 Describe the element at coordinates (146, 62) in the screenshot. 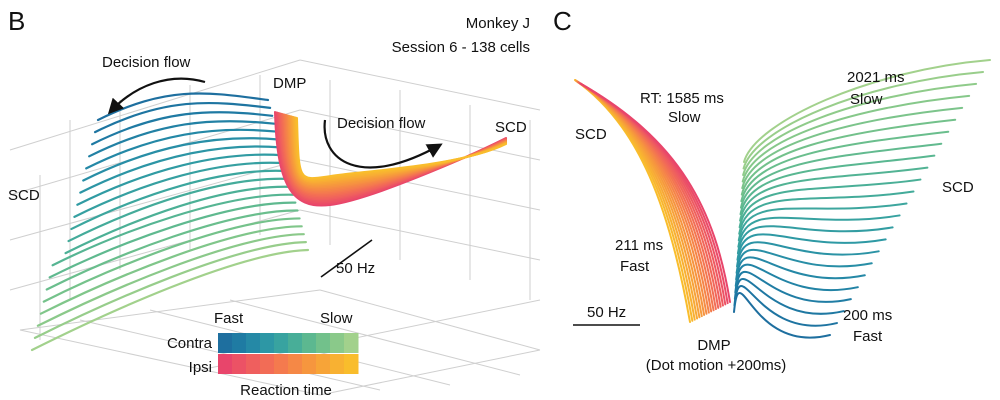

I see `panel-b-decision-flow-left-label: Decision flow` at that location.